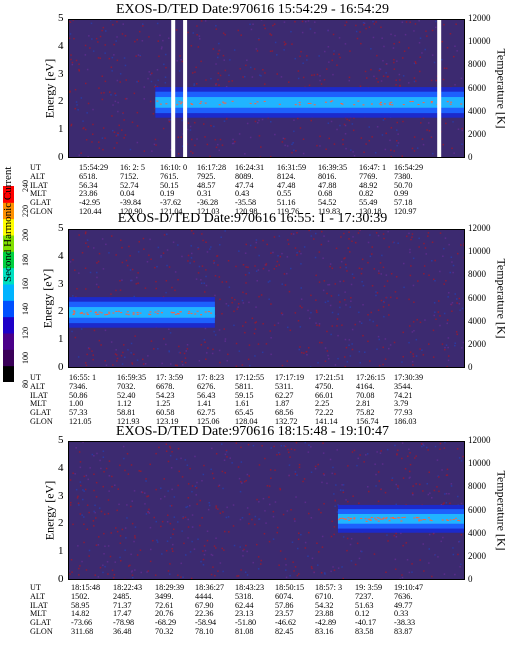 The width and height of the screenshot is (505, 649). What do you see at coordinates (25, 284) in the screenshot?
I see `colorbar-tick-label: 160` at bounding box center [25, 284].